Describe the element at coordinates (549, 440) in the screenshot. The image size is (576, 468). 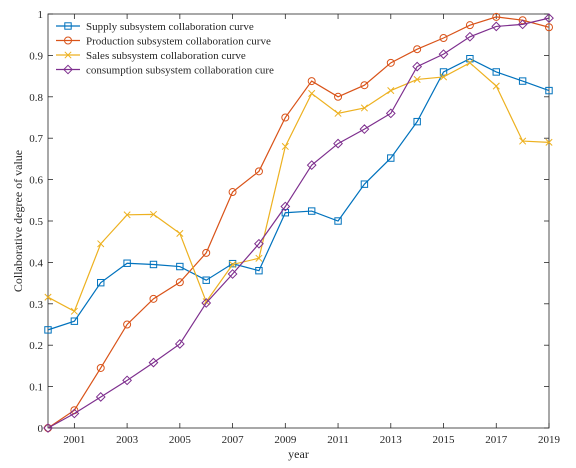
I see `x-tick-label: 2019` at that location.